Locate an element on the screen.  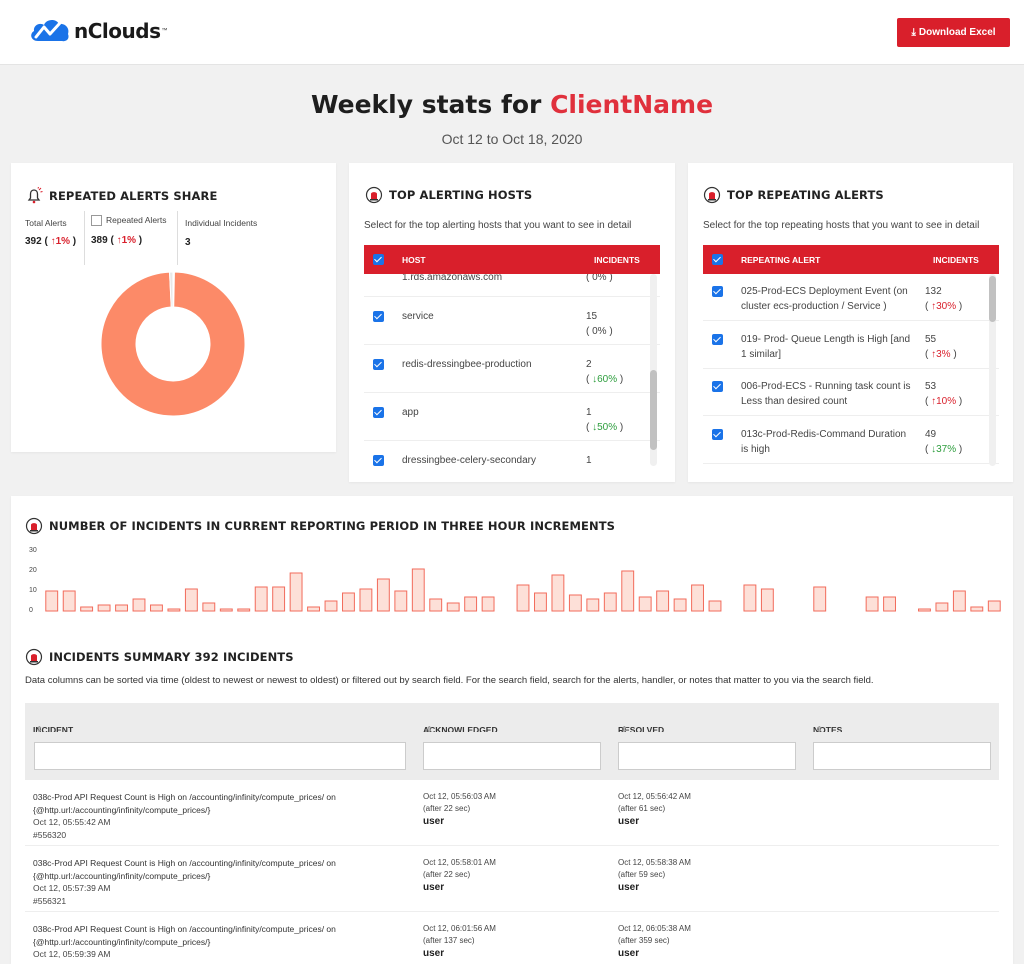
donut-slice-individual is located at coordinates (171, 289).